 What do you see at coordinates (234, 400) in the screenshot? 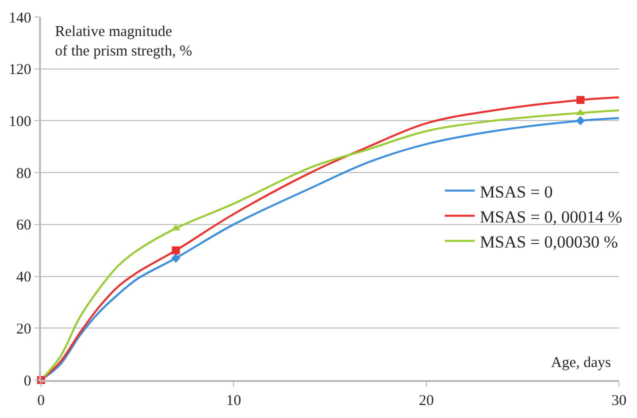
I see `x-tick-label: 10` at bounding box center [234, 400].